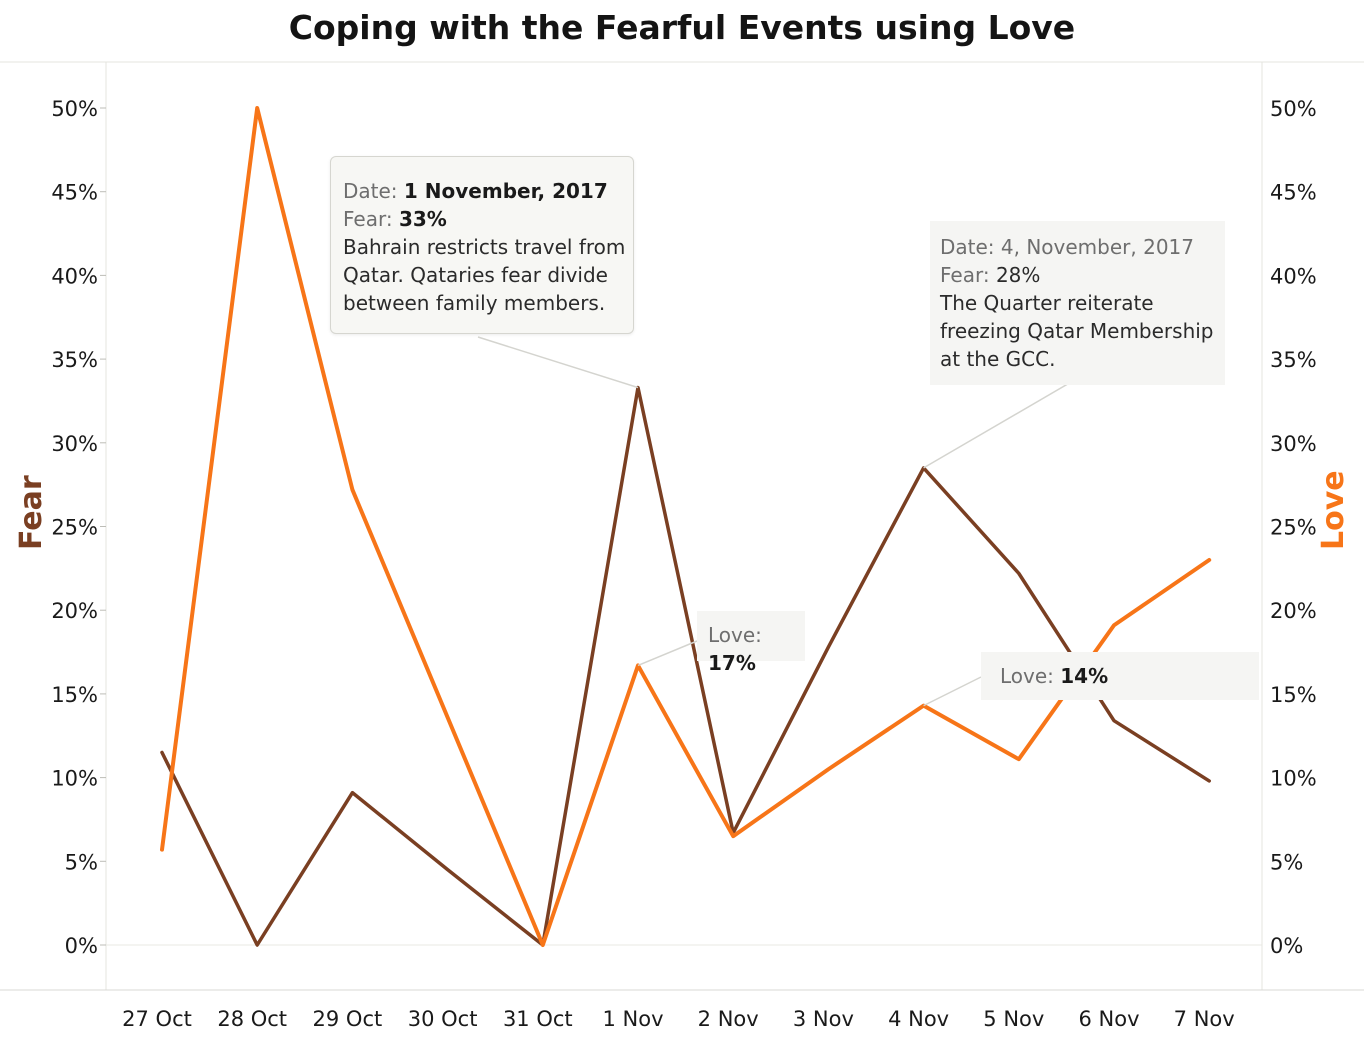  I want to click on annotation-date: 1 November, 2017, so click(505, 191).